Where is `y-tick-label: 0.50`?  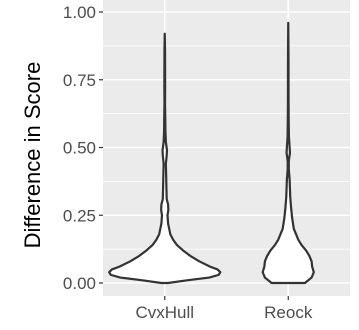
y-tick-label: 0.50 is located at coordinates (79, 148).